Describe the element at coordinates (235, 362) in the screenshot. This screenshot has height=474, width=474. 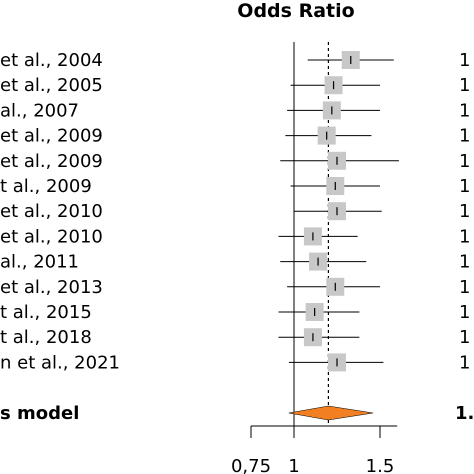
I see `study-row: n et al., 2021 1` at that location.